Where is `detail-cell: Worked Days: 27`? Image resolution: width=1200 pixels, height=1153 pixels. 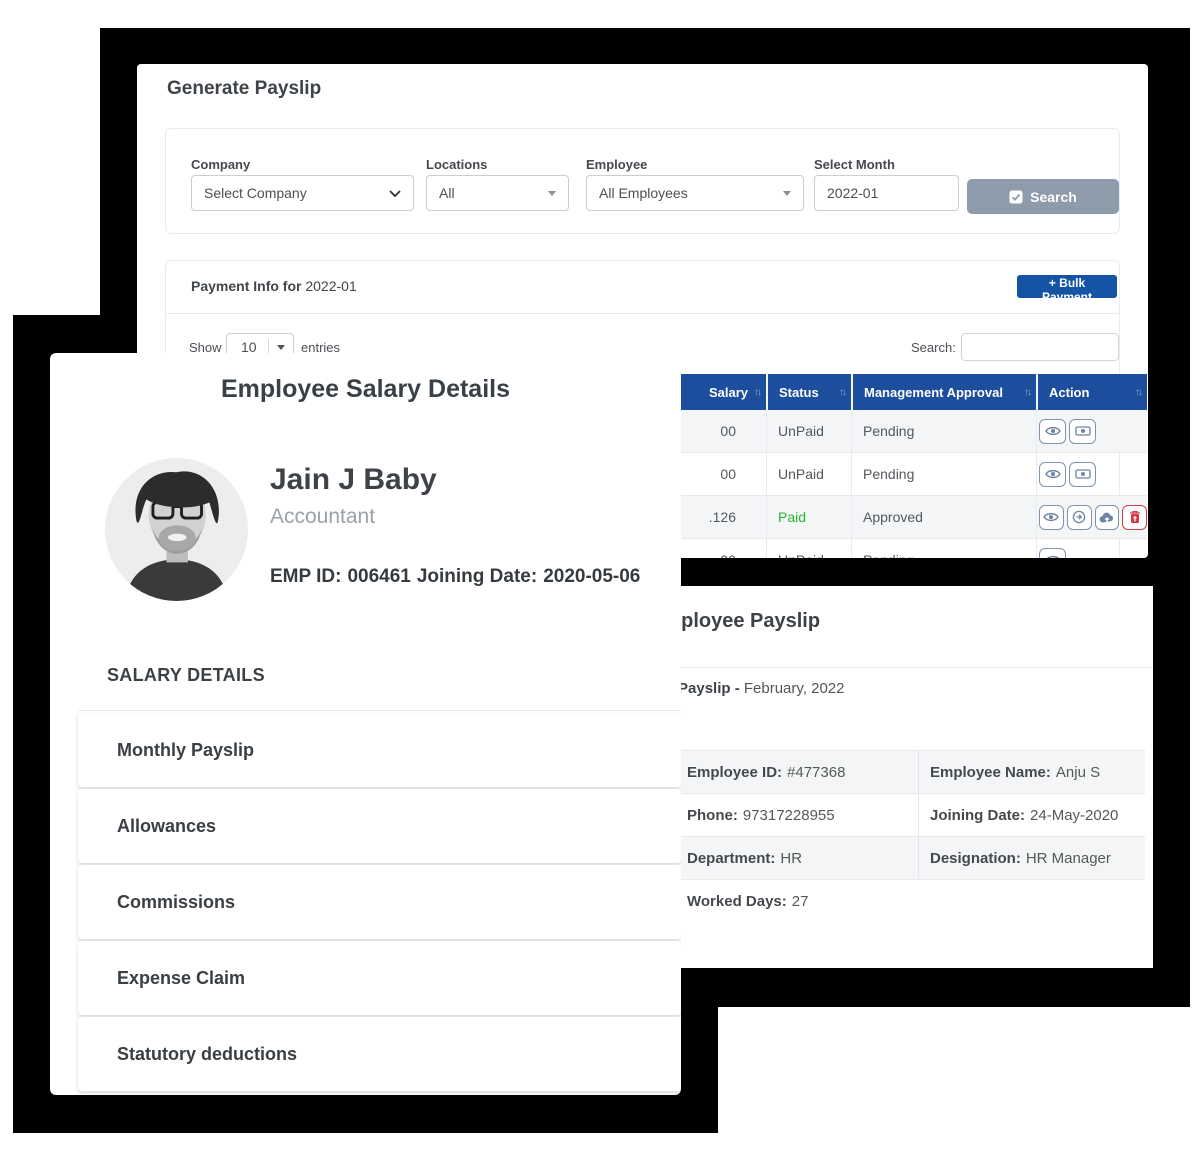 detail-cell: Worked Days: 27 is located at coordinates (748, 901).